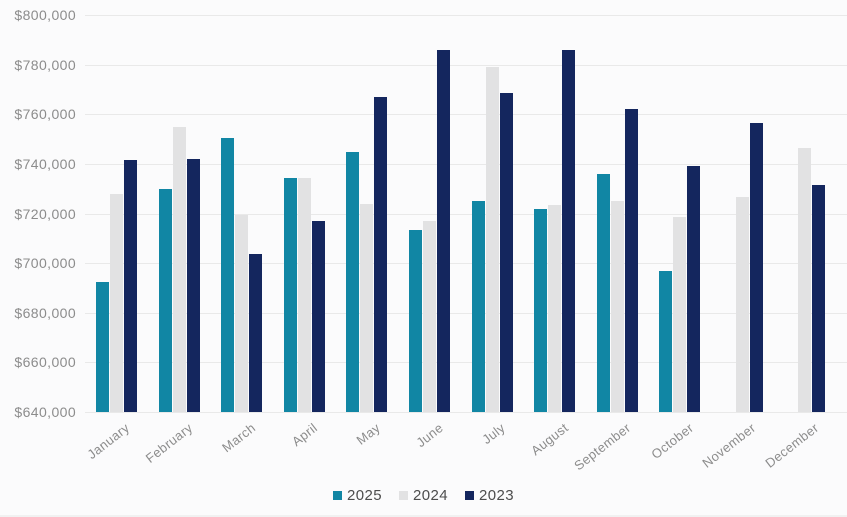 The width and height of the screenshot is (847, 517). I want to click on x-tick-label-january: January, so click(108, 441).